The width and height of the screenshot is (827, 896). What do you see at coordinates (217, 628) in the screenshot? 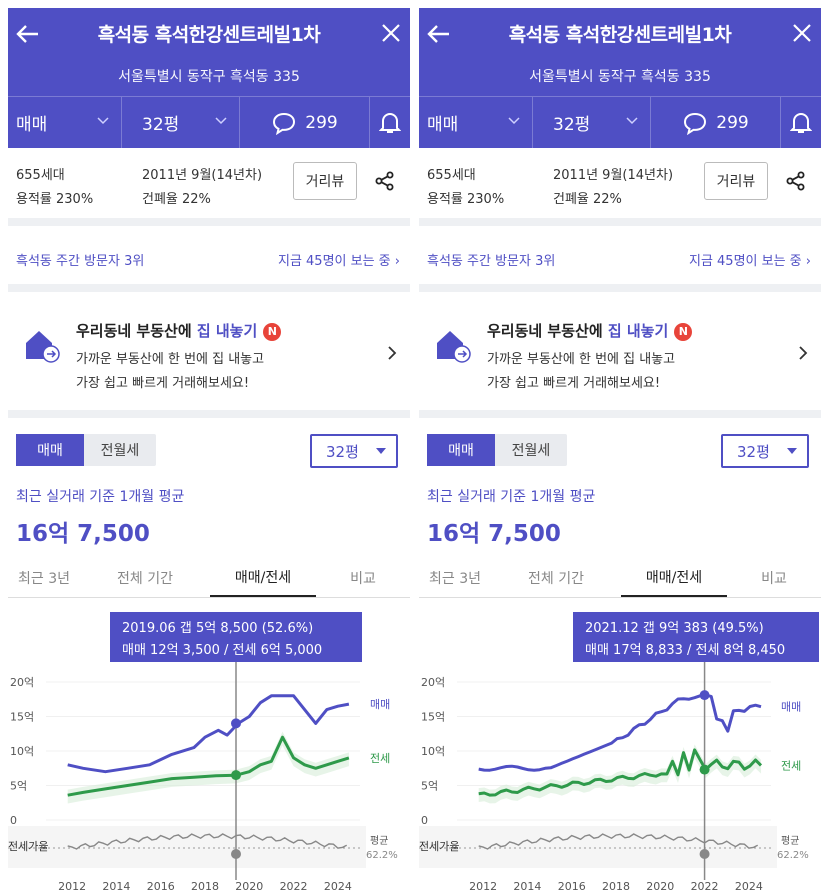
I see `tooltip-line-1: 2019.06 갭 5억 8,500 (52.6%)` at bounding box center [217, 628].